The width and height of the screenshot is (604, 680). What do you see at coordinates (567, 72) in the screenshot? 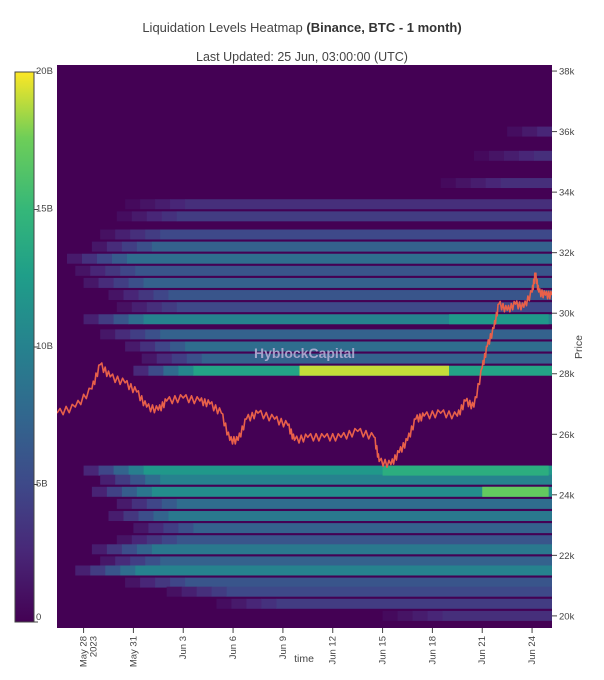
I see `y-tick-label: 38k` at bounding box center [567, 72].